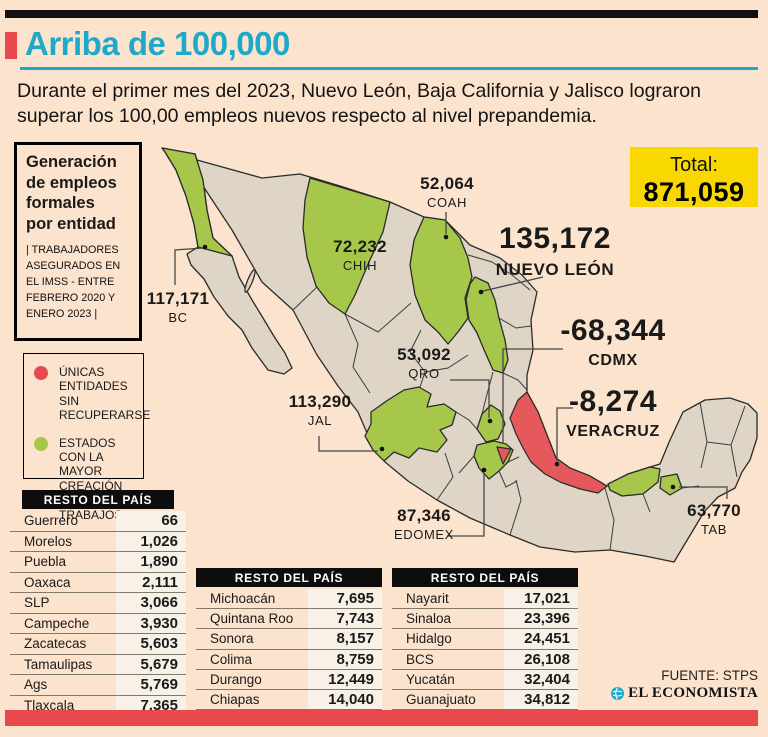 This screenshot has height=737, width=768. I want to click on state-value: 7,695, so click(344, 599).